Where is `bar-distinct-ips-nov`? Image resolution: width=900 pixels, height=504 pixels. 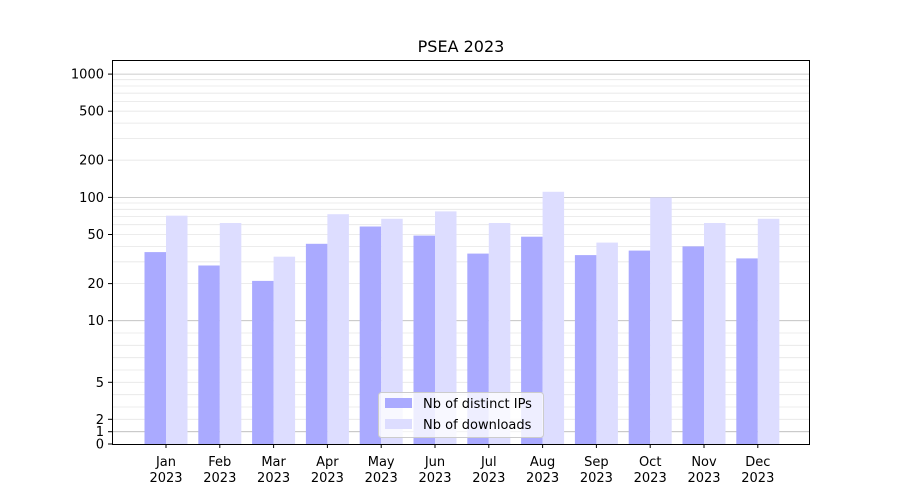 bar-distinct-ips-nov is located at coordinates (693, 345).